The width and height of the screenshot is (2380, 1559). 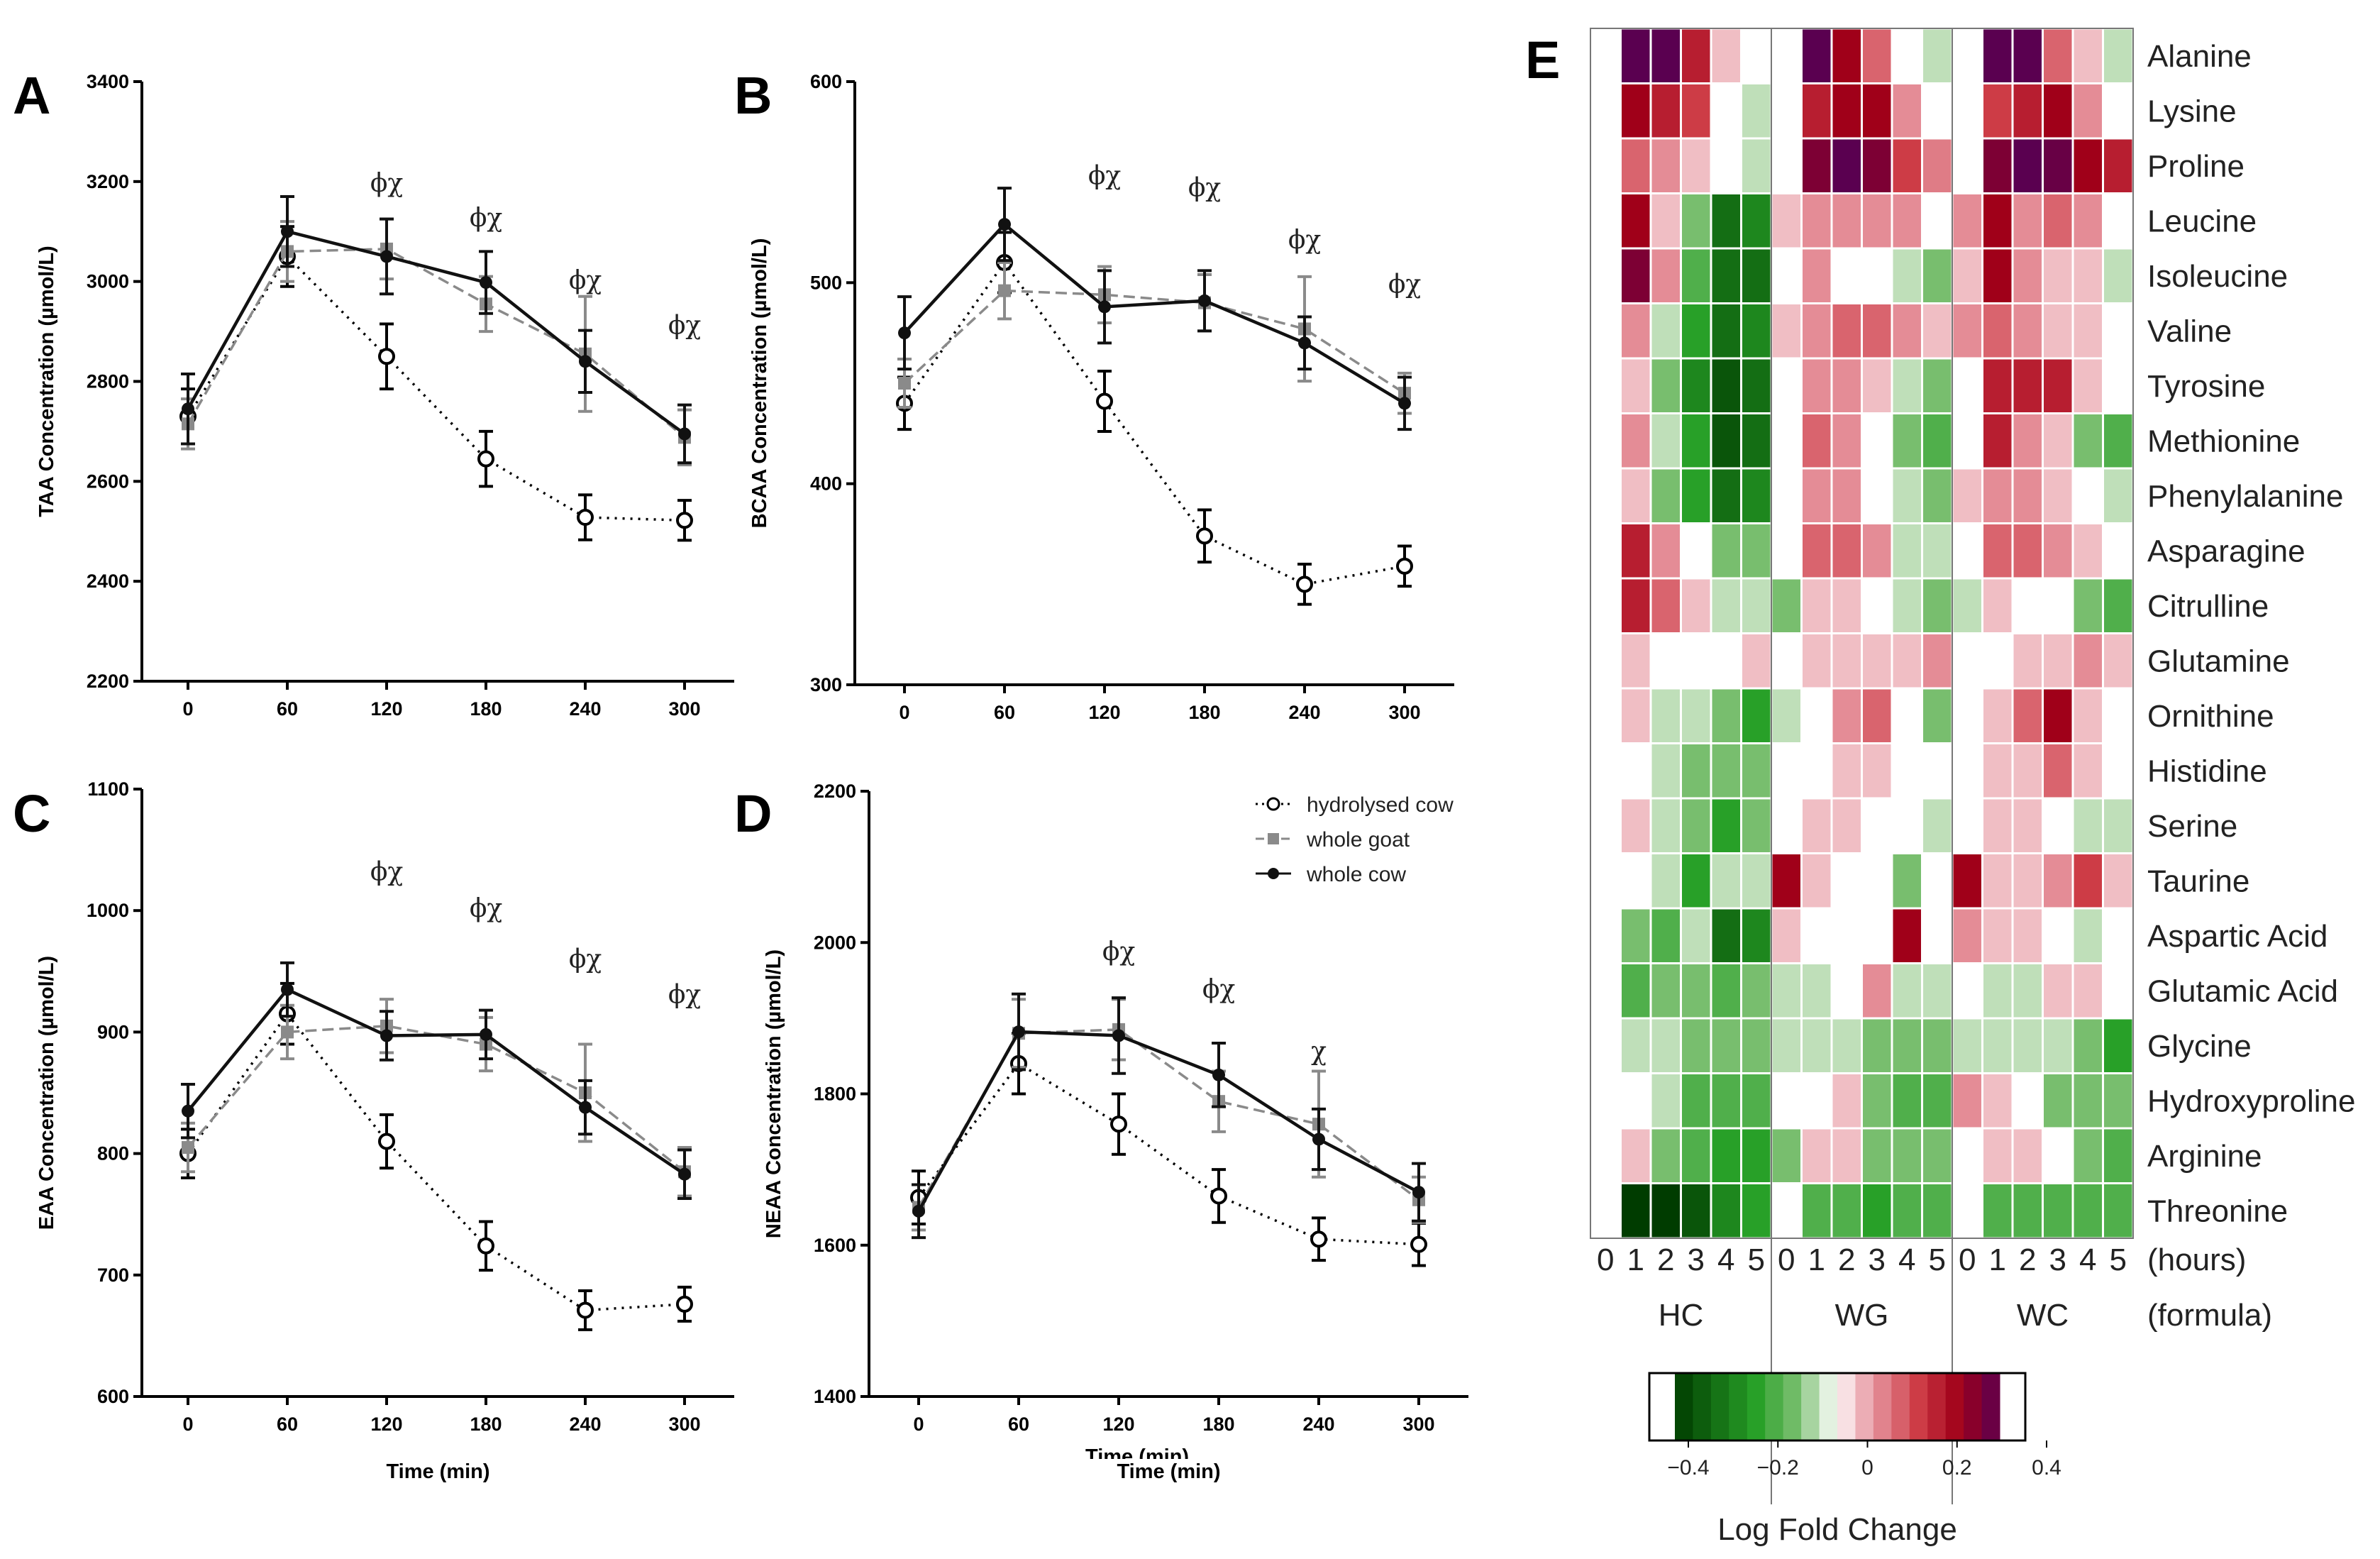 I want to click on y-tick-label: 1000, so click(x=108, y=910).